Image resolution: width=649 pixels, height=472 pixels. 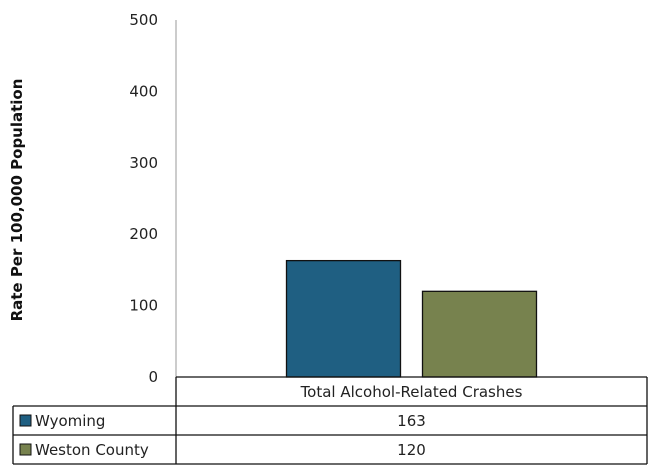 What do you see at coordinates (143, 306) in the screenshot?
I see `y-tick-label: 100` at bounding box center [143, 306].